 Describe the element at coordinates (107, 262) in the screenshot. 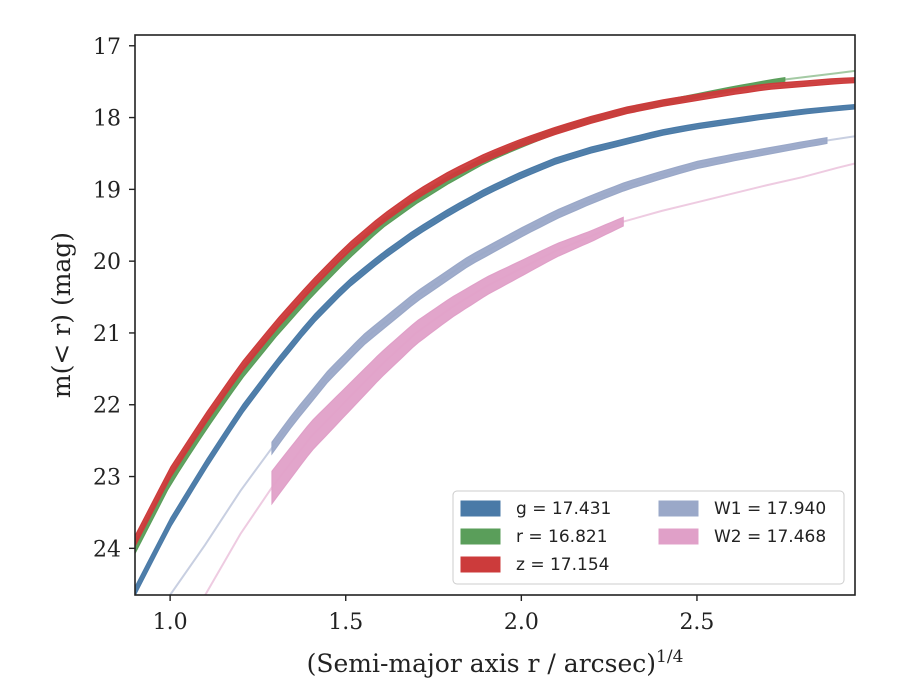

I see `y-tick-label: 20` at that location.